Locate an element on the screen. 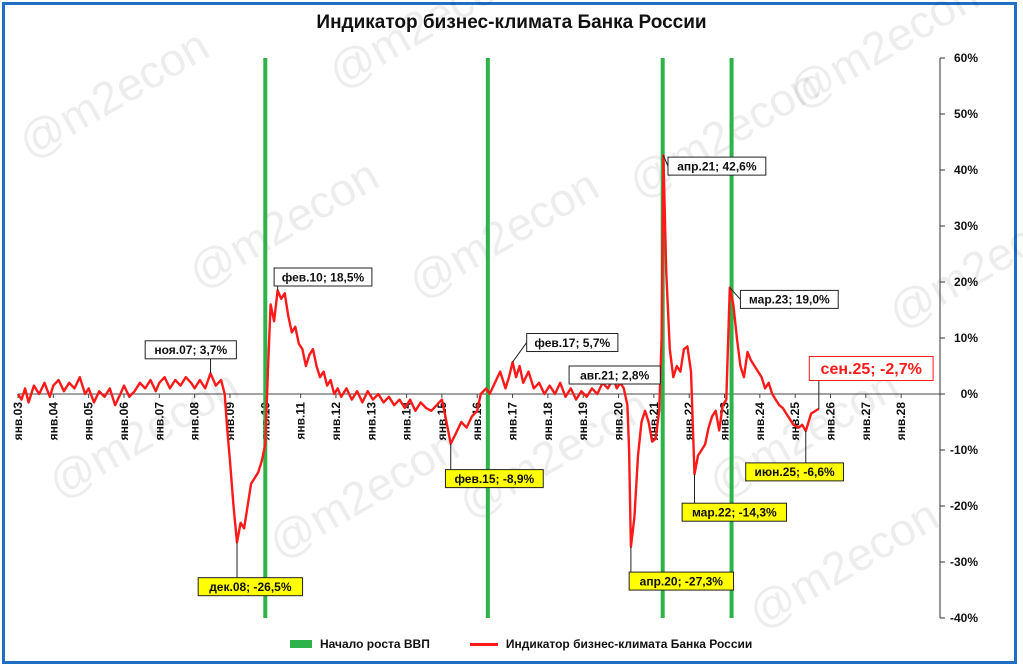 This screenshot has width=1023, height=670. legend-item-indicator: Индикатор бизнес-климата Банка России is located at coordinates (611, 644).